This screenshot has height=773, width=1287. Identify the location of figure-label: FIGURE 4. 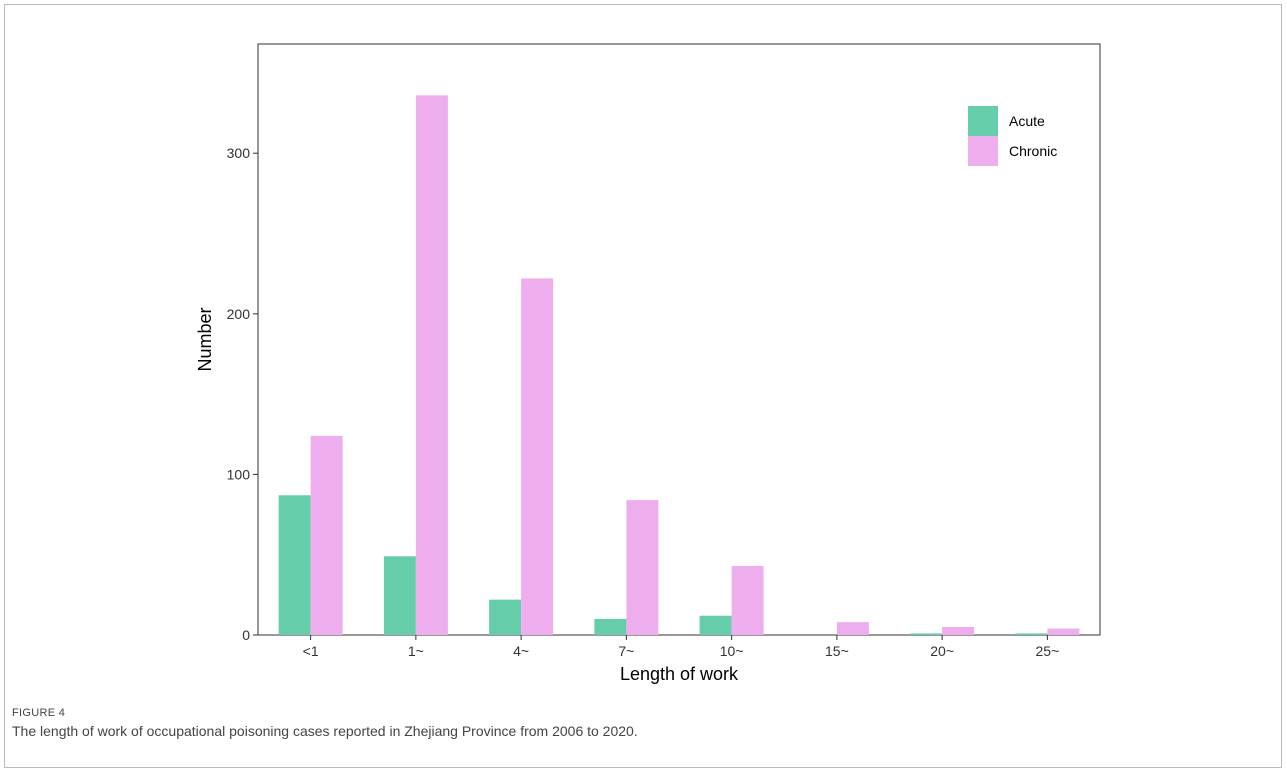
(39, 713).